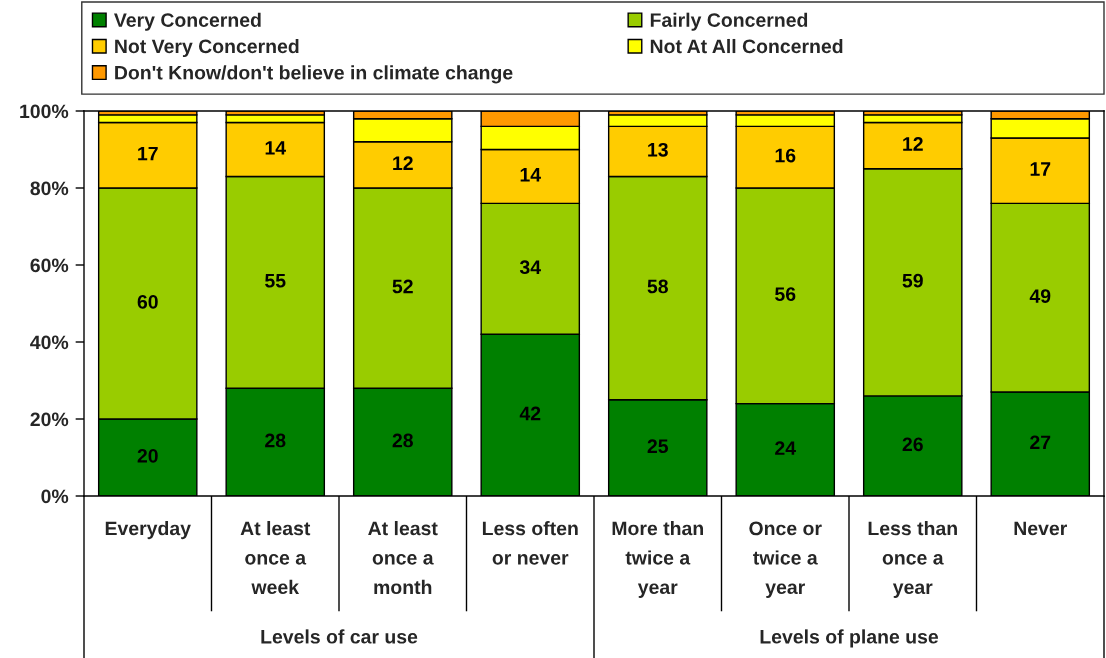 The width and height of the screenshot is (1106, 658). What do you see at coordinates (49, 342) in the screenshot?
I see `y-tick-label: 40%` at bounding box center [49, 342].